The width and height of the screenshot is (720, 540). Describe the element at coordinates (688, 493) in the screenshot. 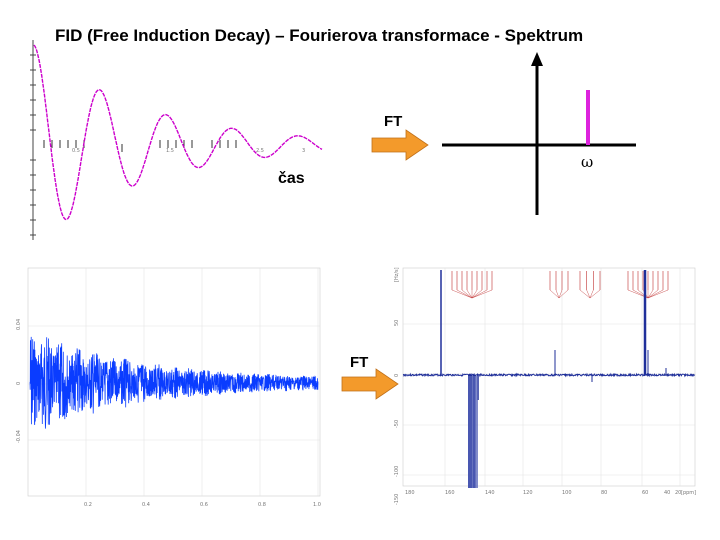

I see `nmr-plot-x-tick: [ppm]` at that location.